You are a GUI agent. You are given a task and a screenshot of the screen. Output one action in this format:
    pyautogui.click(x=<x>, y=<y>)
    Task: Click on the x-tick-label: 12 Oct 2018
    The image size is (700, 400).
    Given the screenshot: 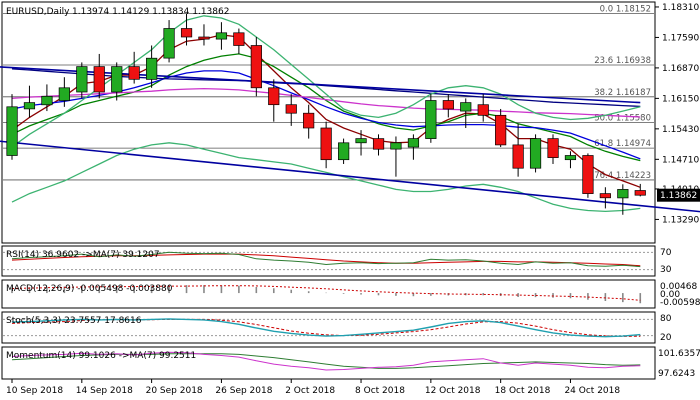 What is the action you would take?
    pyautogui.click(x=453, y=391)
    